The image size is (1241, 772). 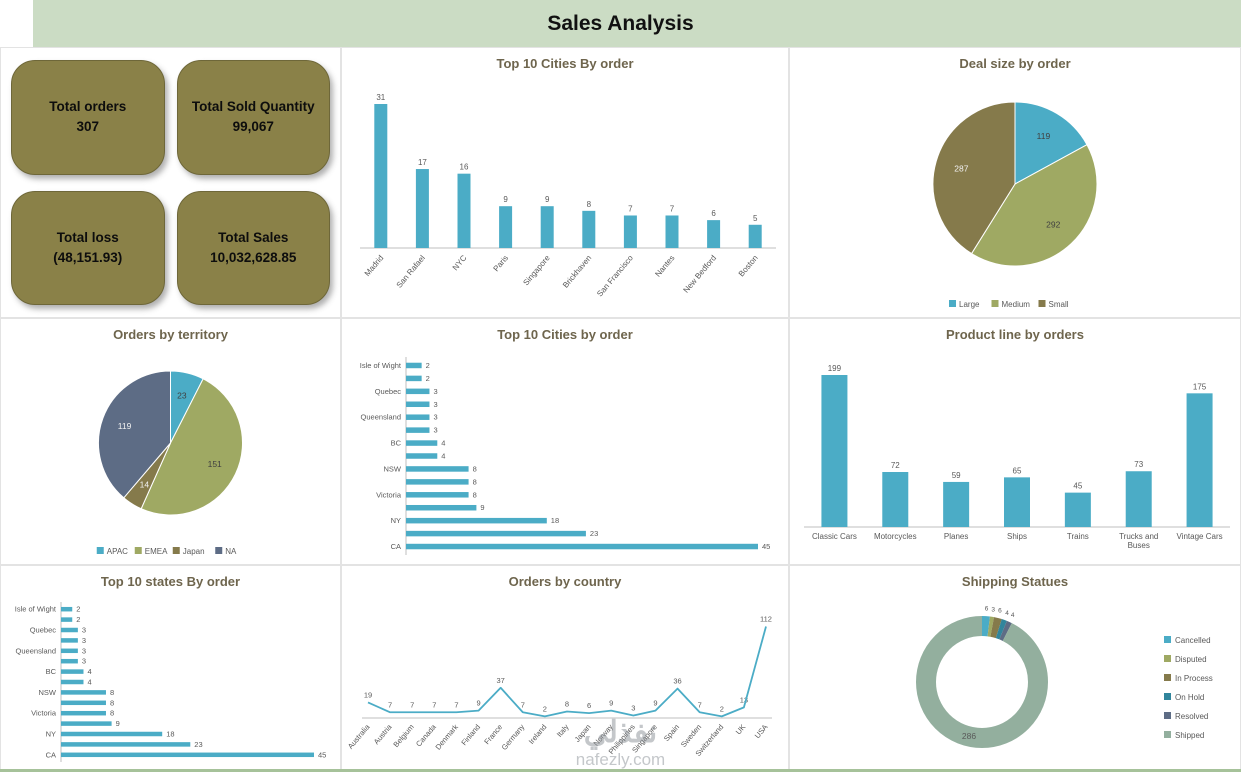 What do you see at coordinates (422, 162) in the screenshot?
I see `svg-text: 17` at bounding box center [422, 162].